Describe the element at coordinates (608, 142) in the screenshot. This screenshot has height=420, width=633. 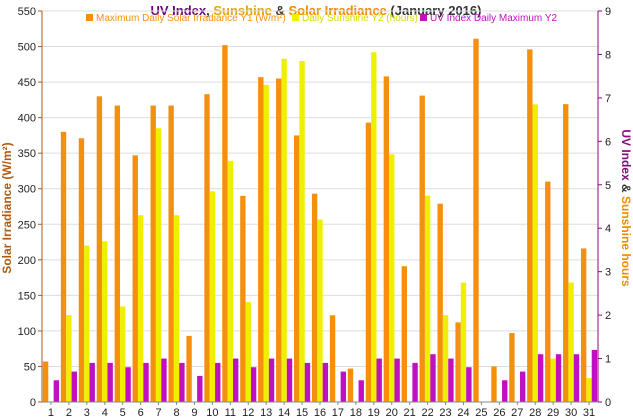
I see `y-right-tick-label: 6` at that location.